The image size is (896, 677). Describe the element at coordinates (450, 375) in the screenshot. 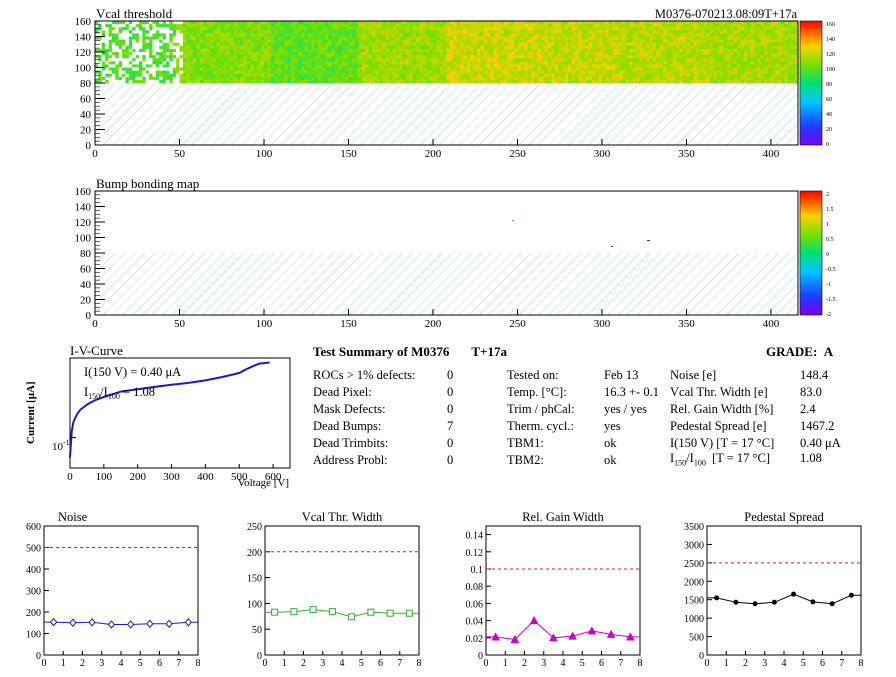

I see `defect-value: 0` at that location.